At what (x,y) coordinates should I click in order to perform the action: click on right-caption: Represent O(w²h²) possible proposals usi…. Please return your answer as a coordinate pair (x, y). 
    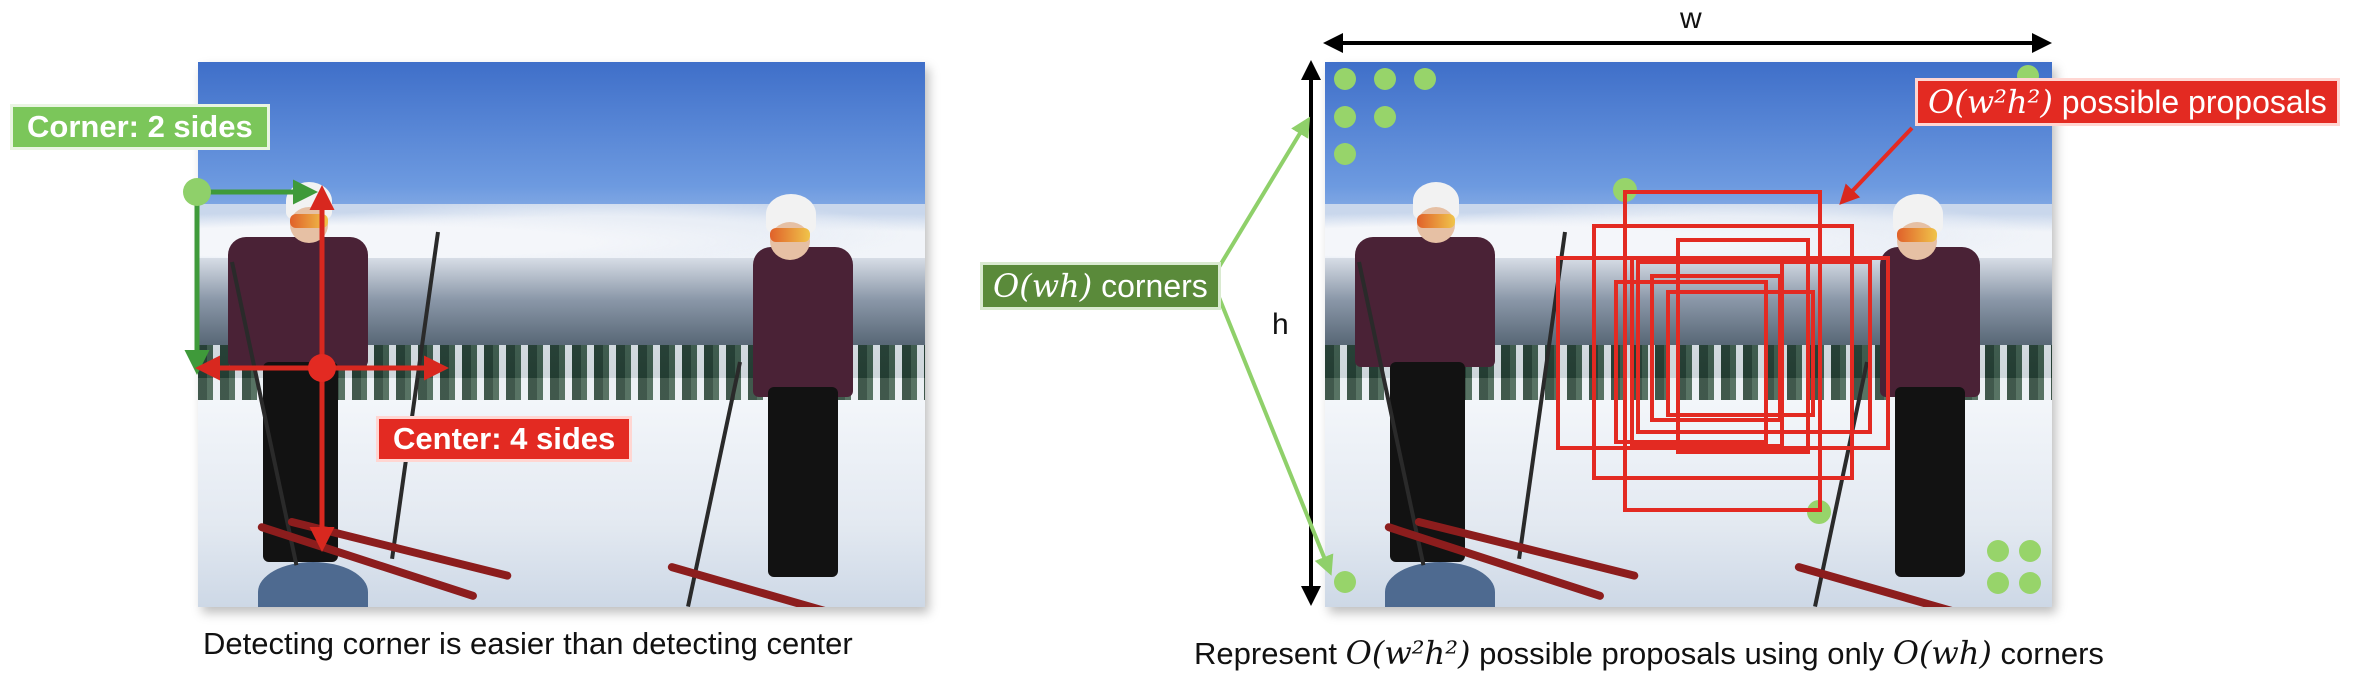
    Looking at the image, I should click on (1649, 653).